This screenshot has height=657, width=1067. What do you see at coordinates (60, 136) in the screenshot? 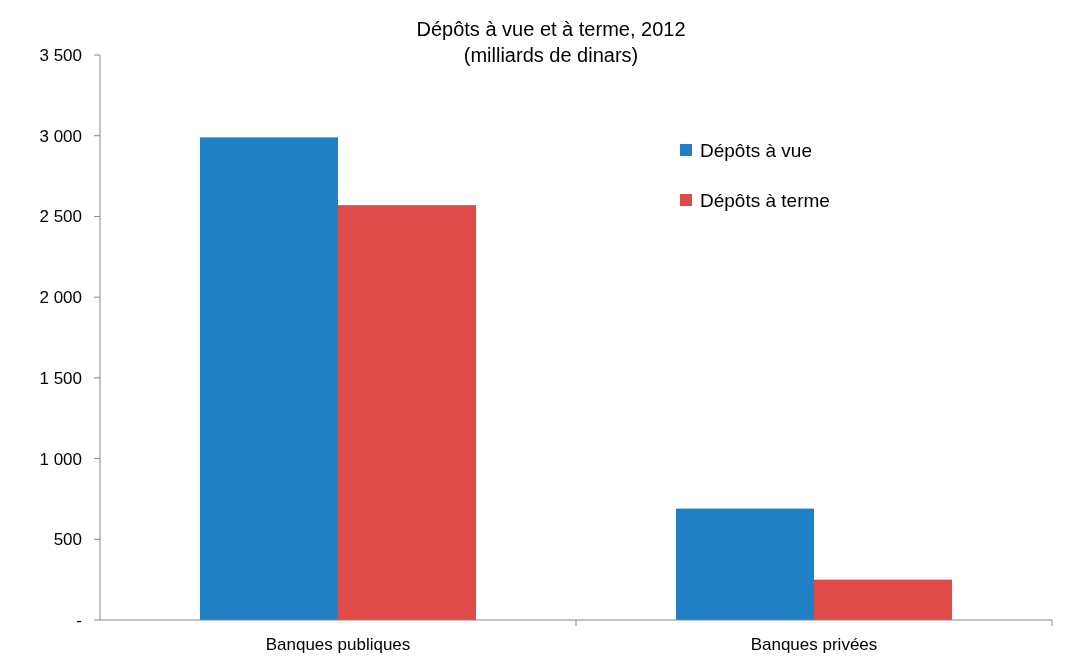
I see `y-tick-label: 3 000` at bounding box center [60, 136].